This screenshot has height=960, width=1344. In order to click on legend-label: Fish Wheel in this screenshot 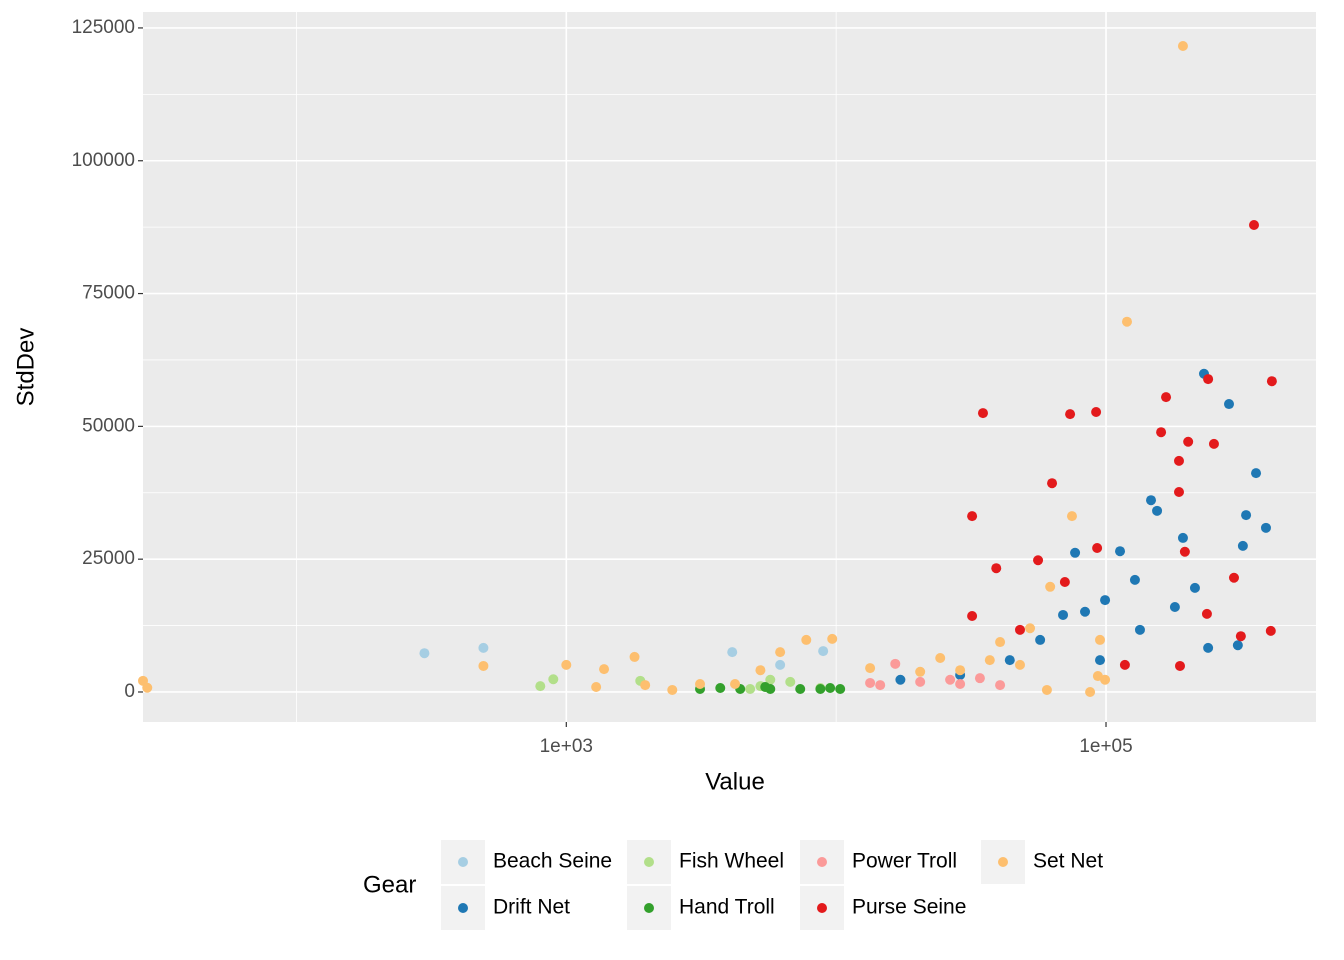, I will do `click(731, 861)`.